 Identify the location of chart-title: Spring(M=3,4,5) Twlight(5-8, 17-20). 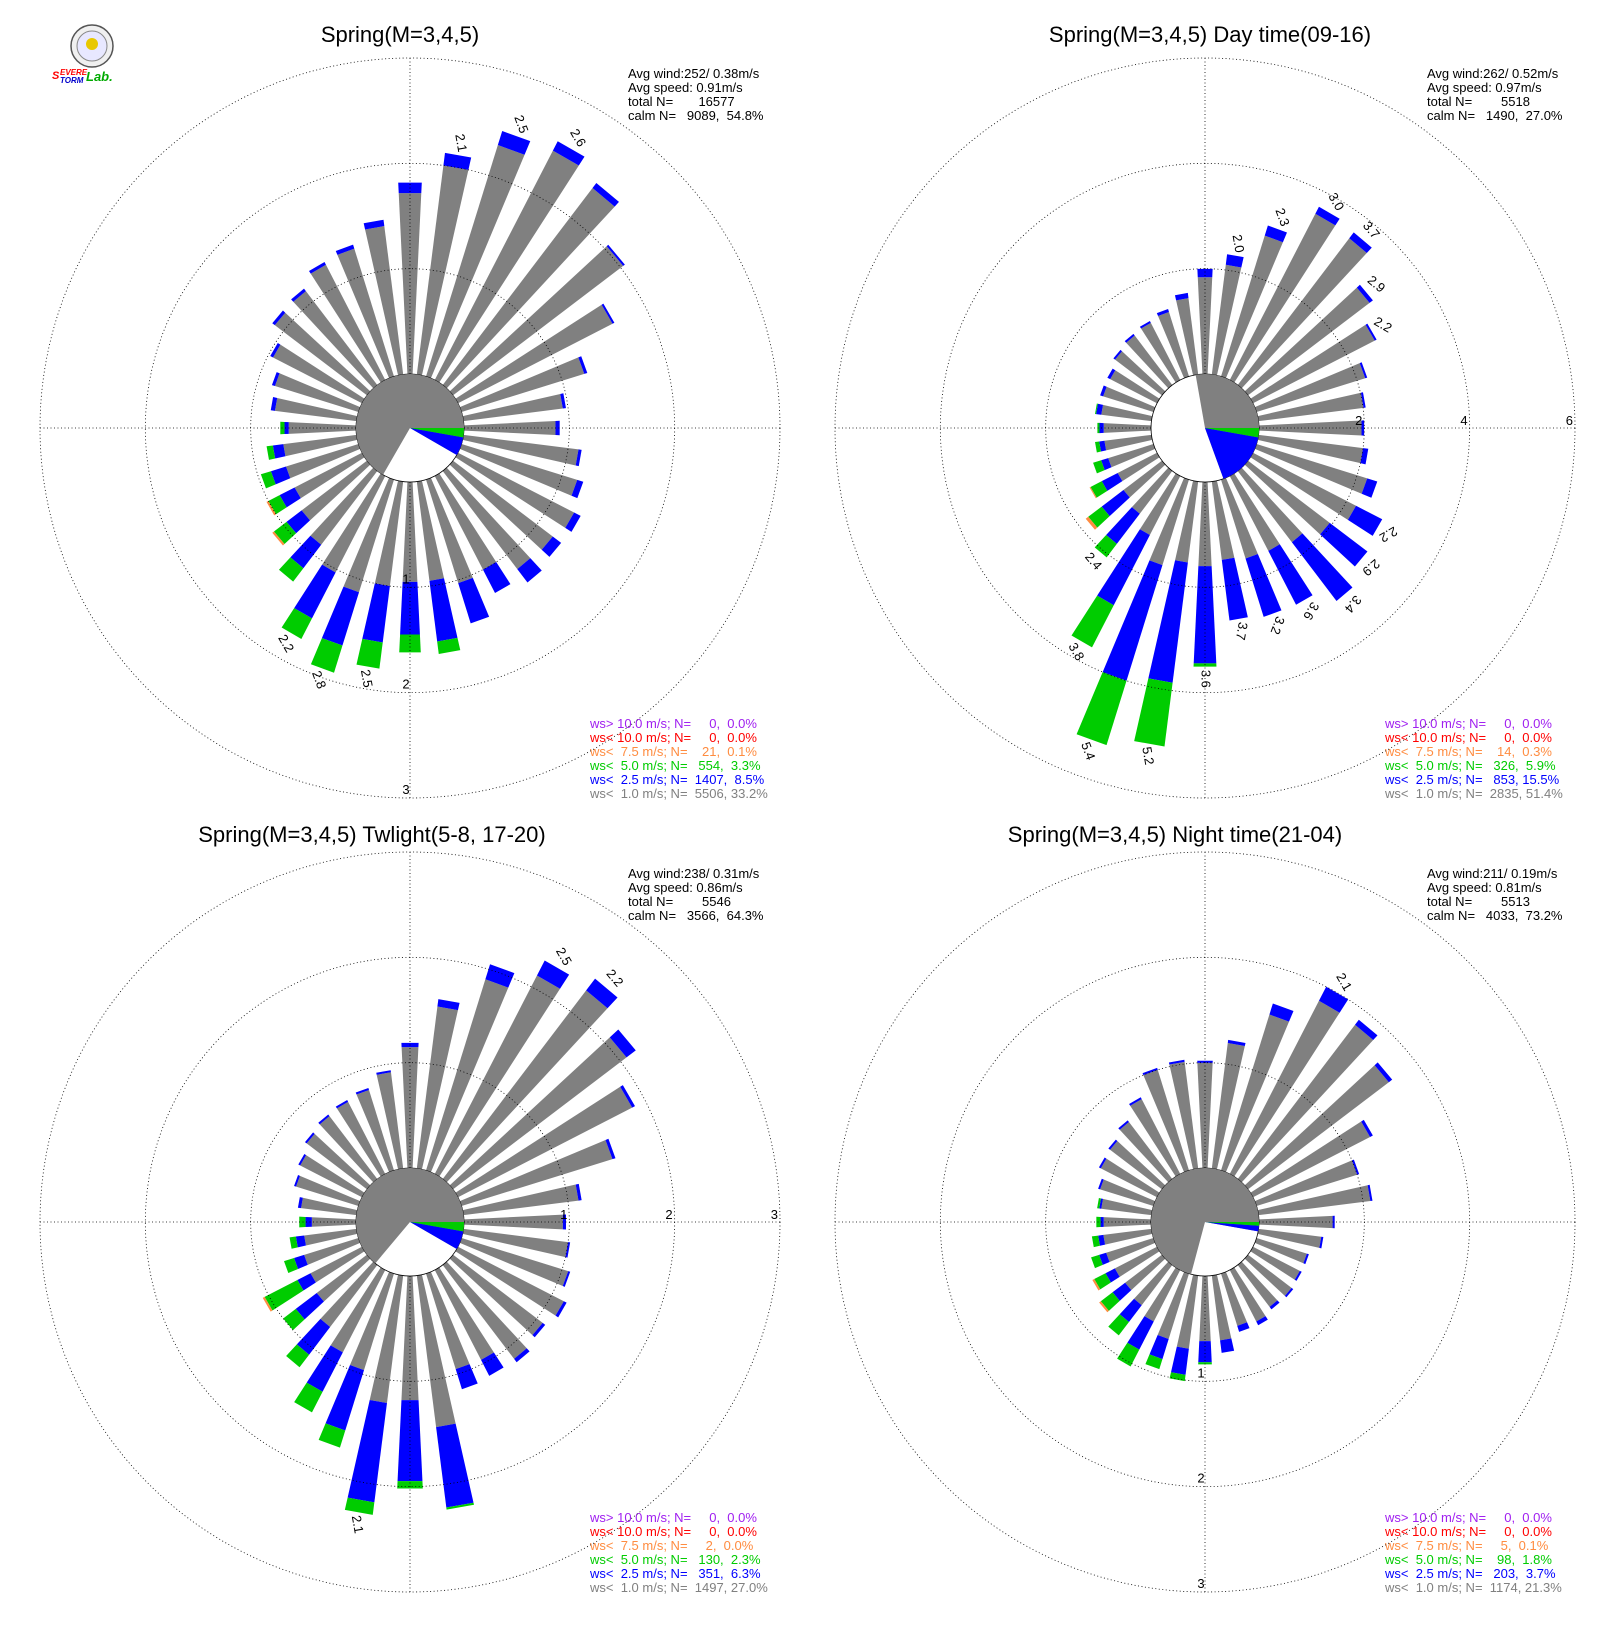
(371, 834).